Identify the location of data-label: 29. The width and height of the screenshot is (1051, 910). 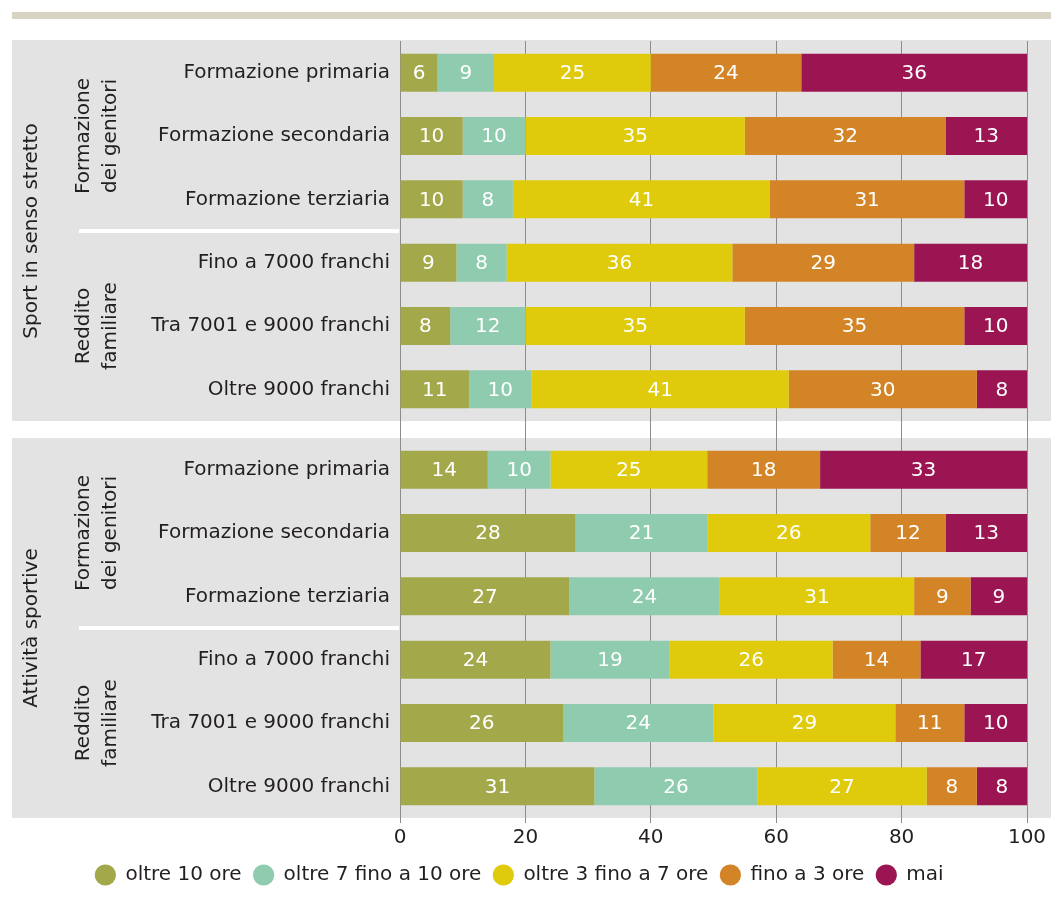
(804, 722).